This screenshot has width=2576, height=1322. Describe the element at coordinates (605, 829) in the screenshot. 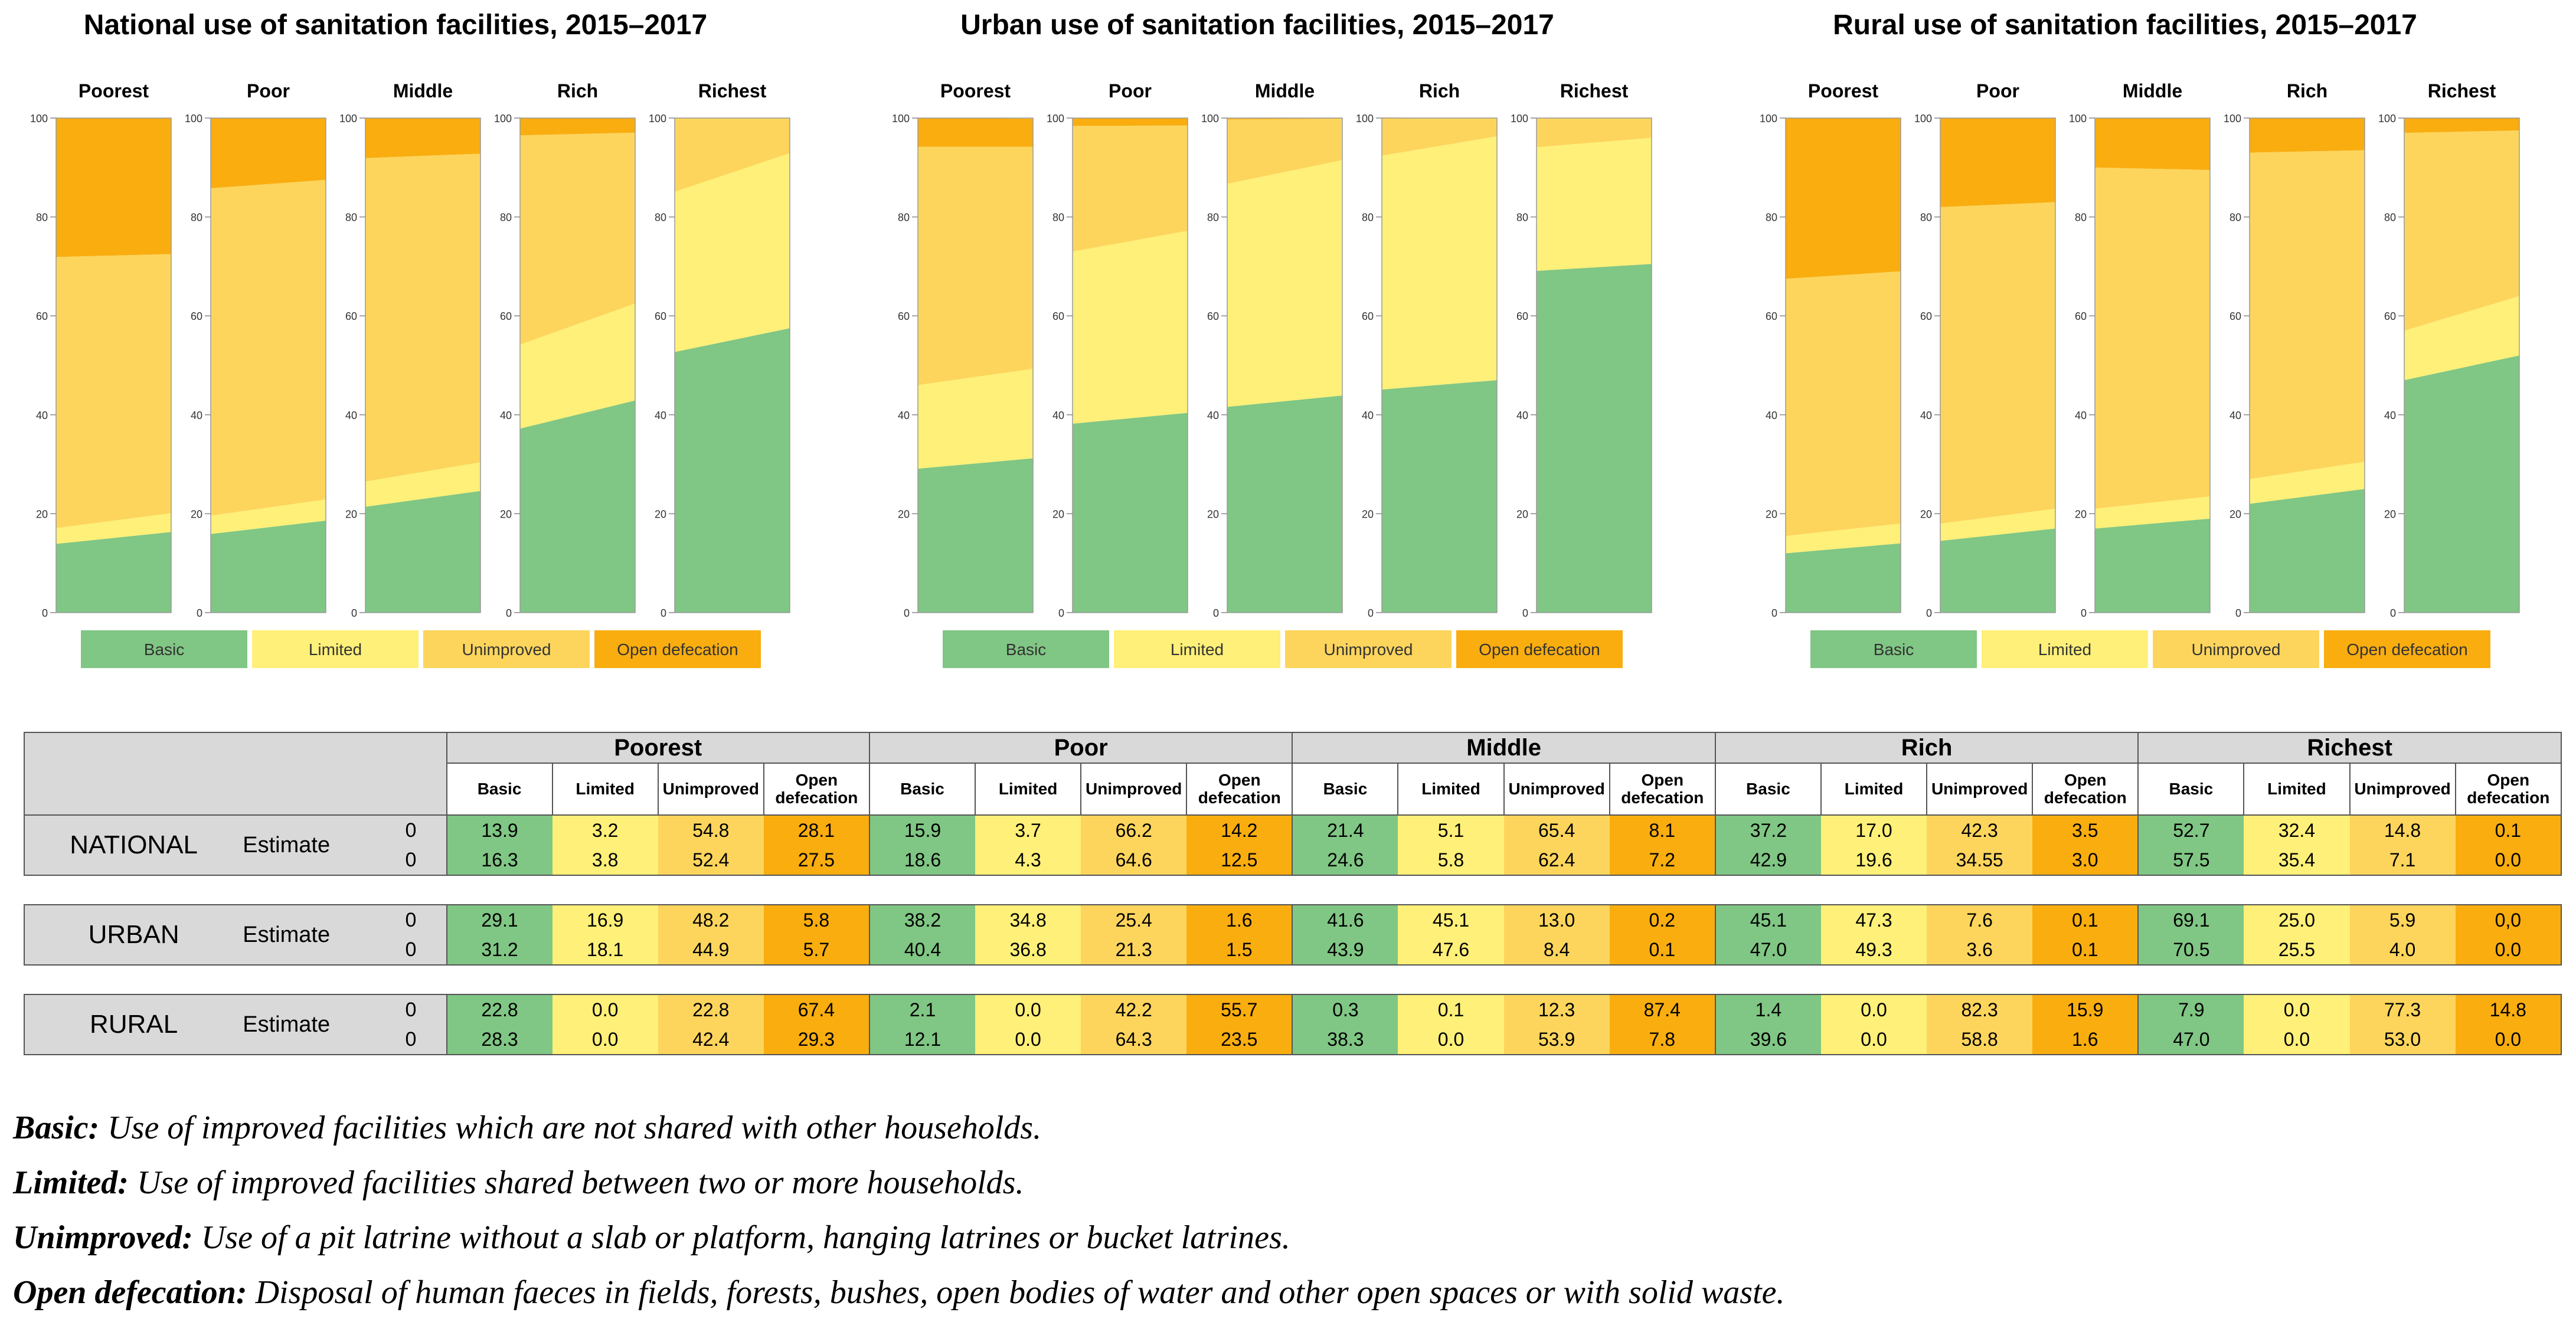

I see `table-cell: 3.2` at that location.